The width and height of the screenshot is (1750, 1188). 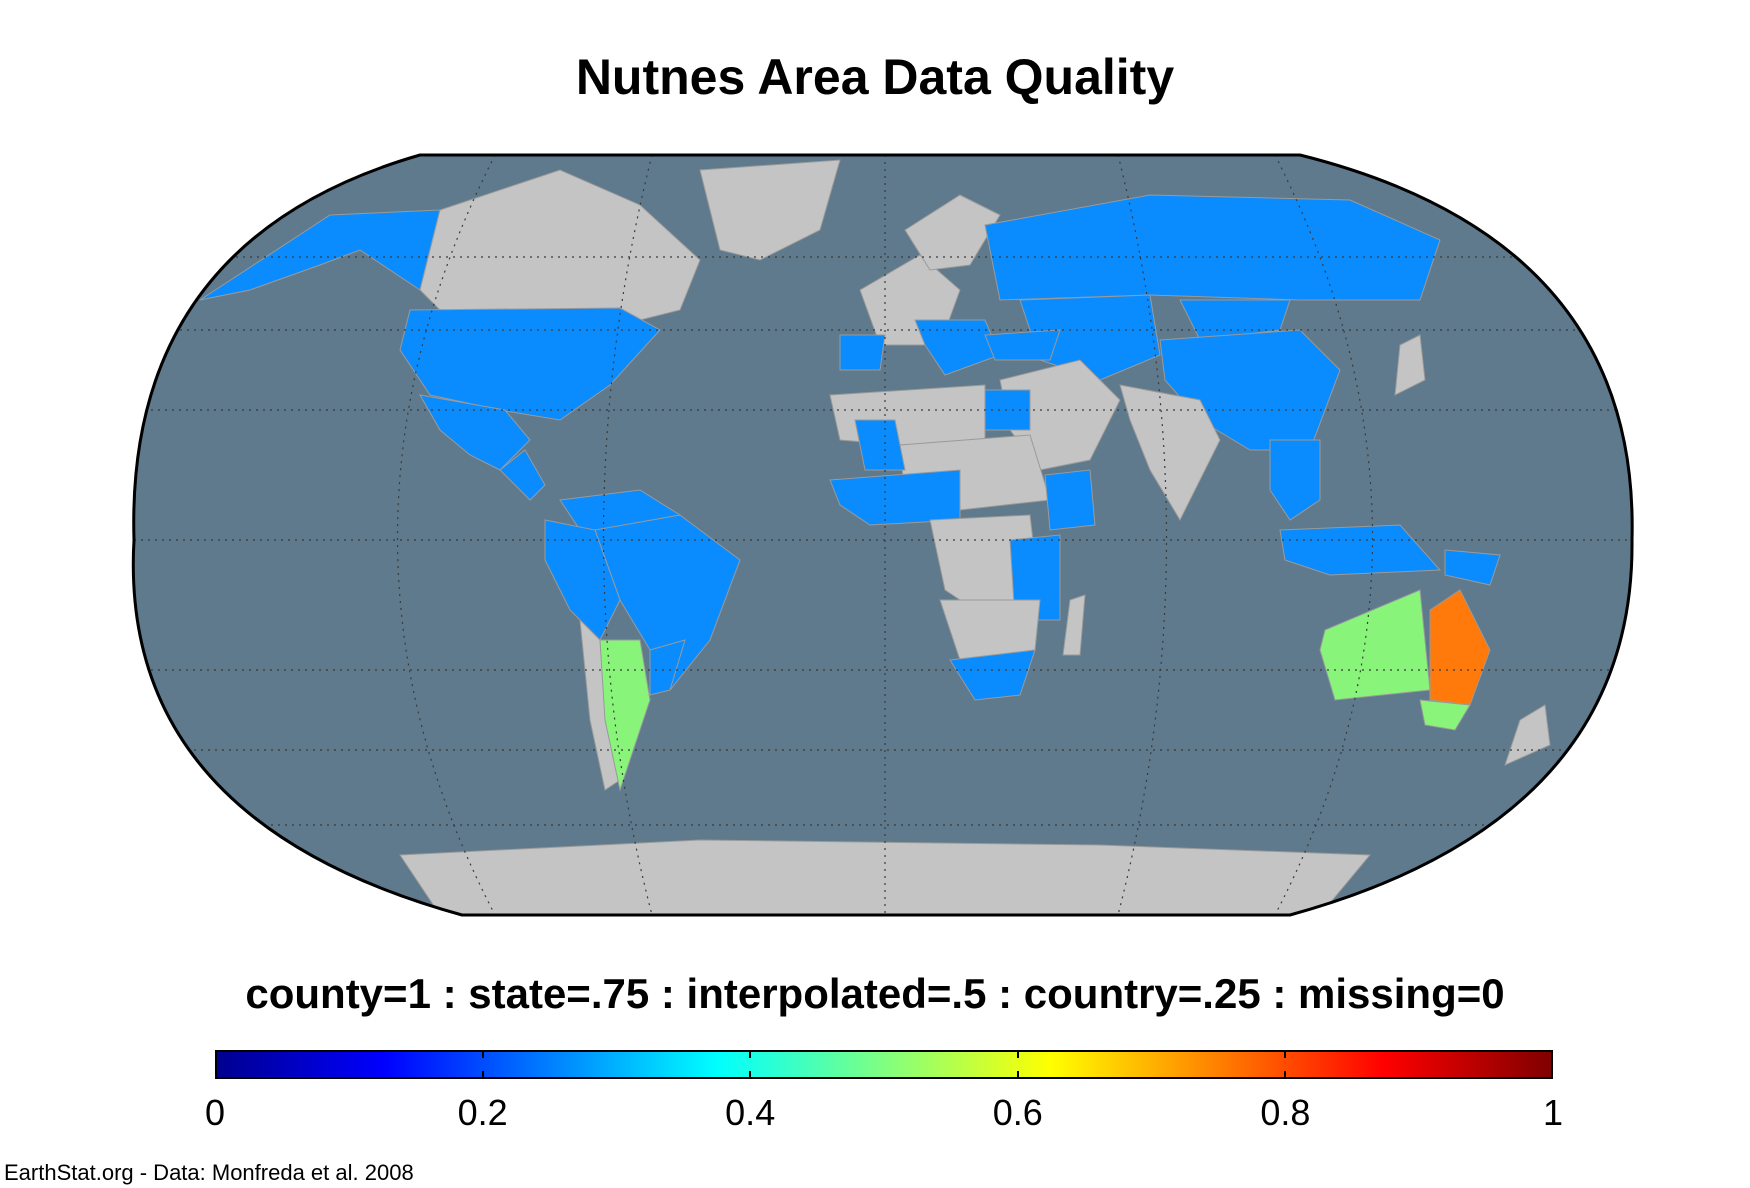 What do you see at coordinates (1170, 453) in the screenshot?
I see `region-india` at bounding box center [1170, 453].